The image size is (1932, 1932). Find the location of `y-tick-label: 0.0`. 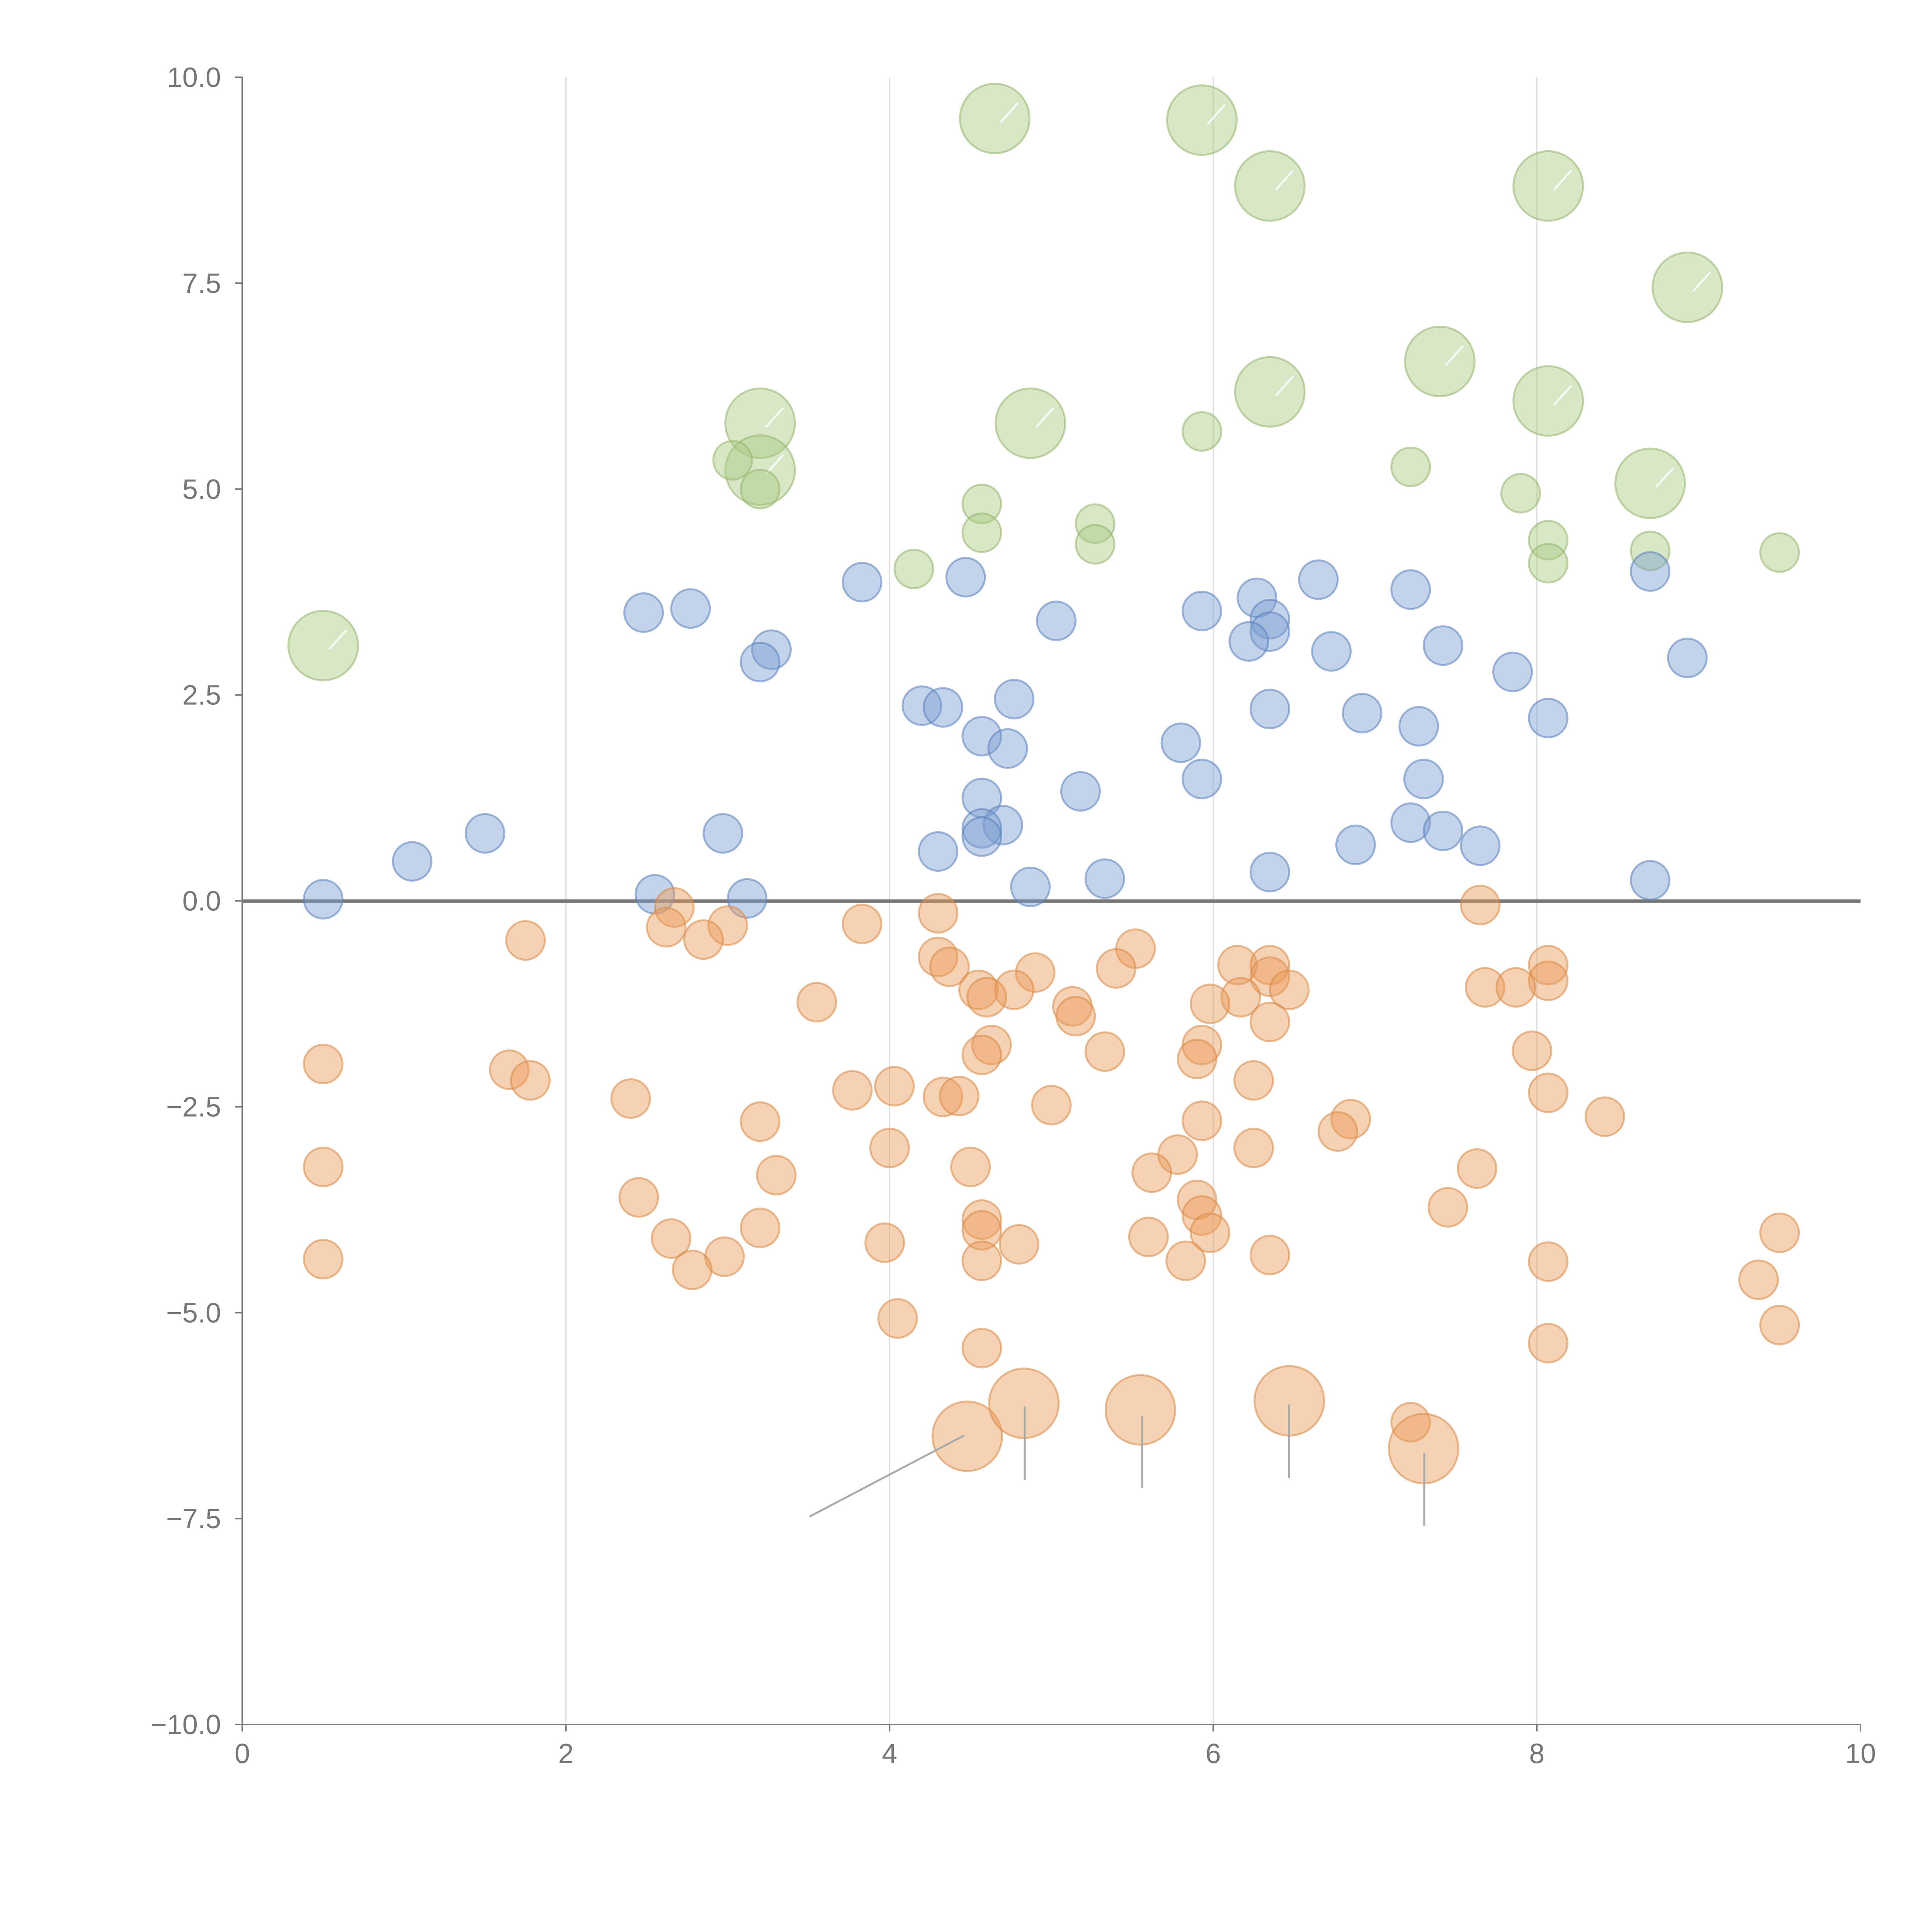

y-tick-label: 0.0 is located at coordinates (202, 901).